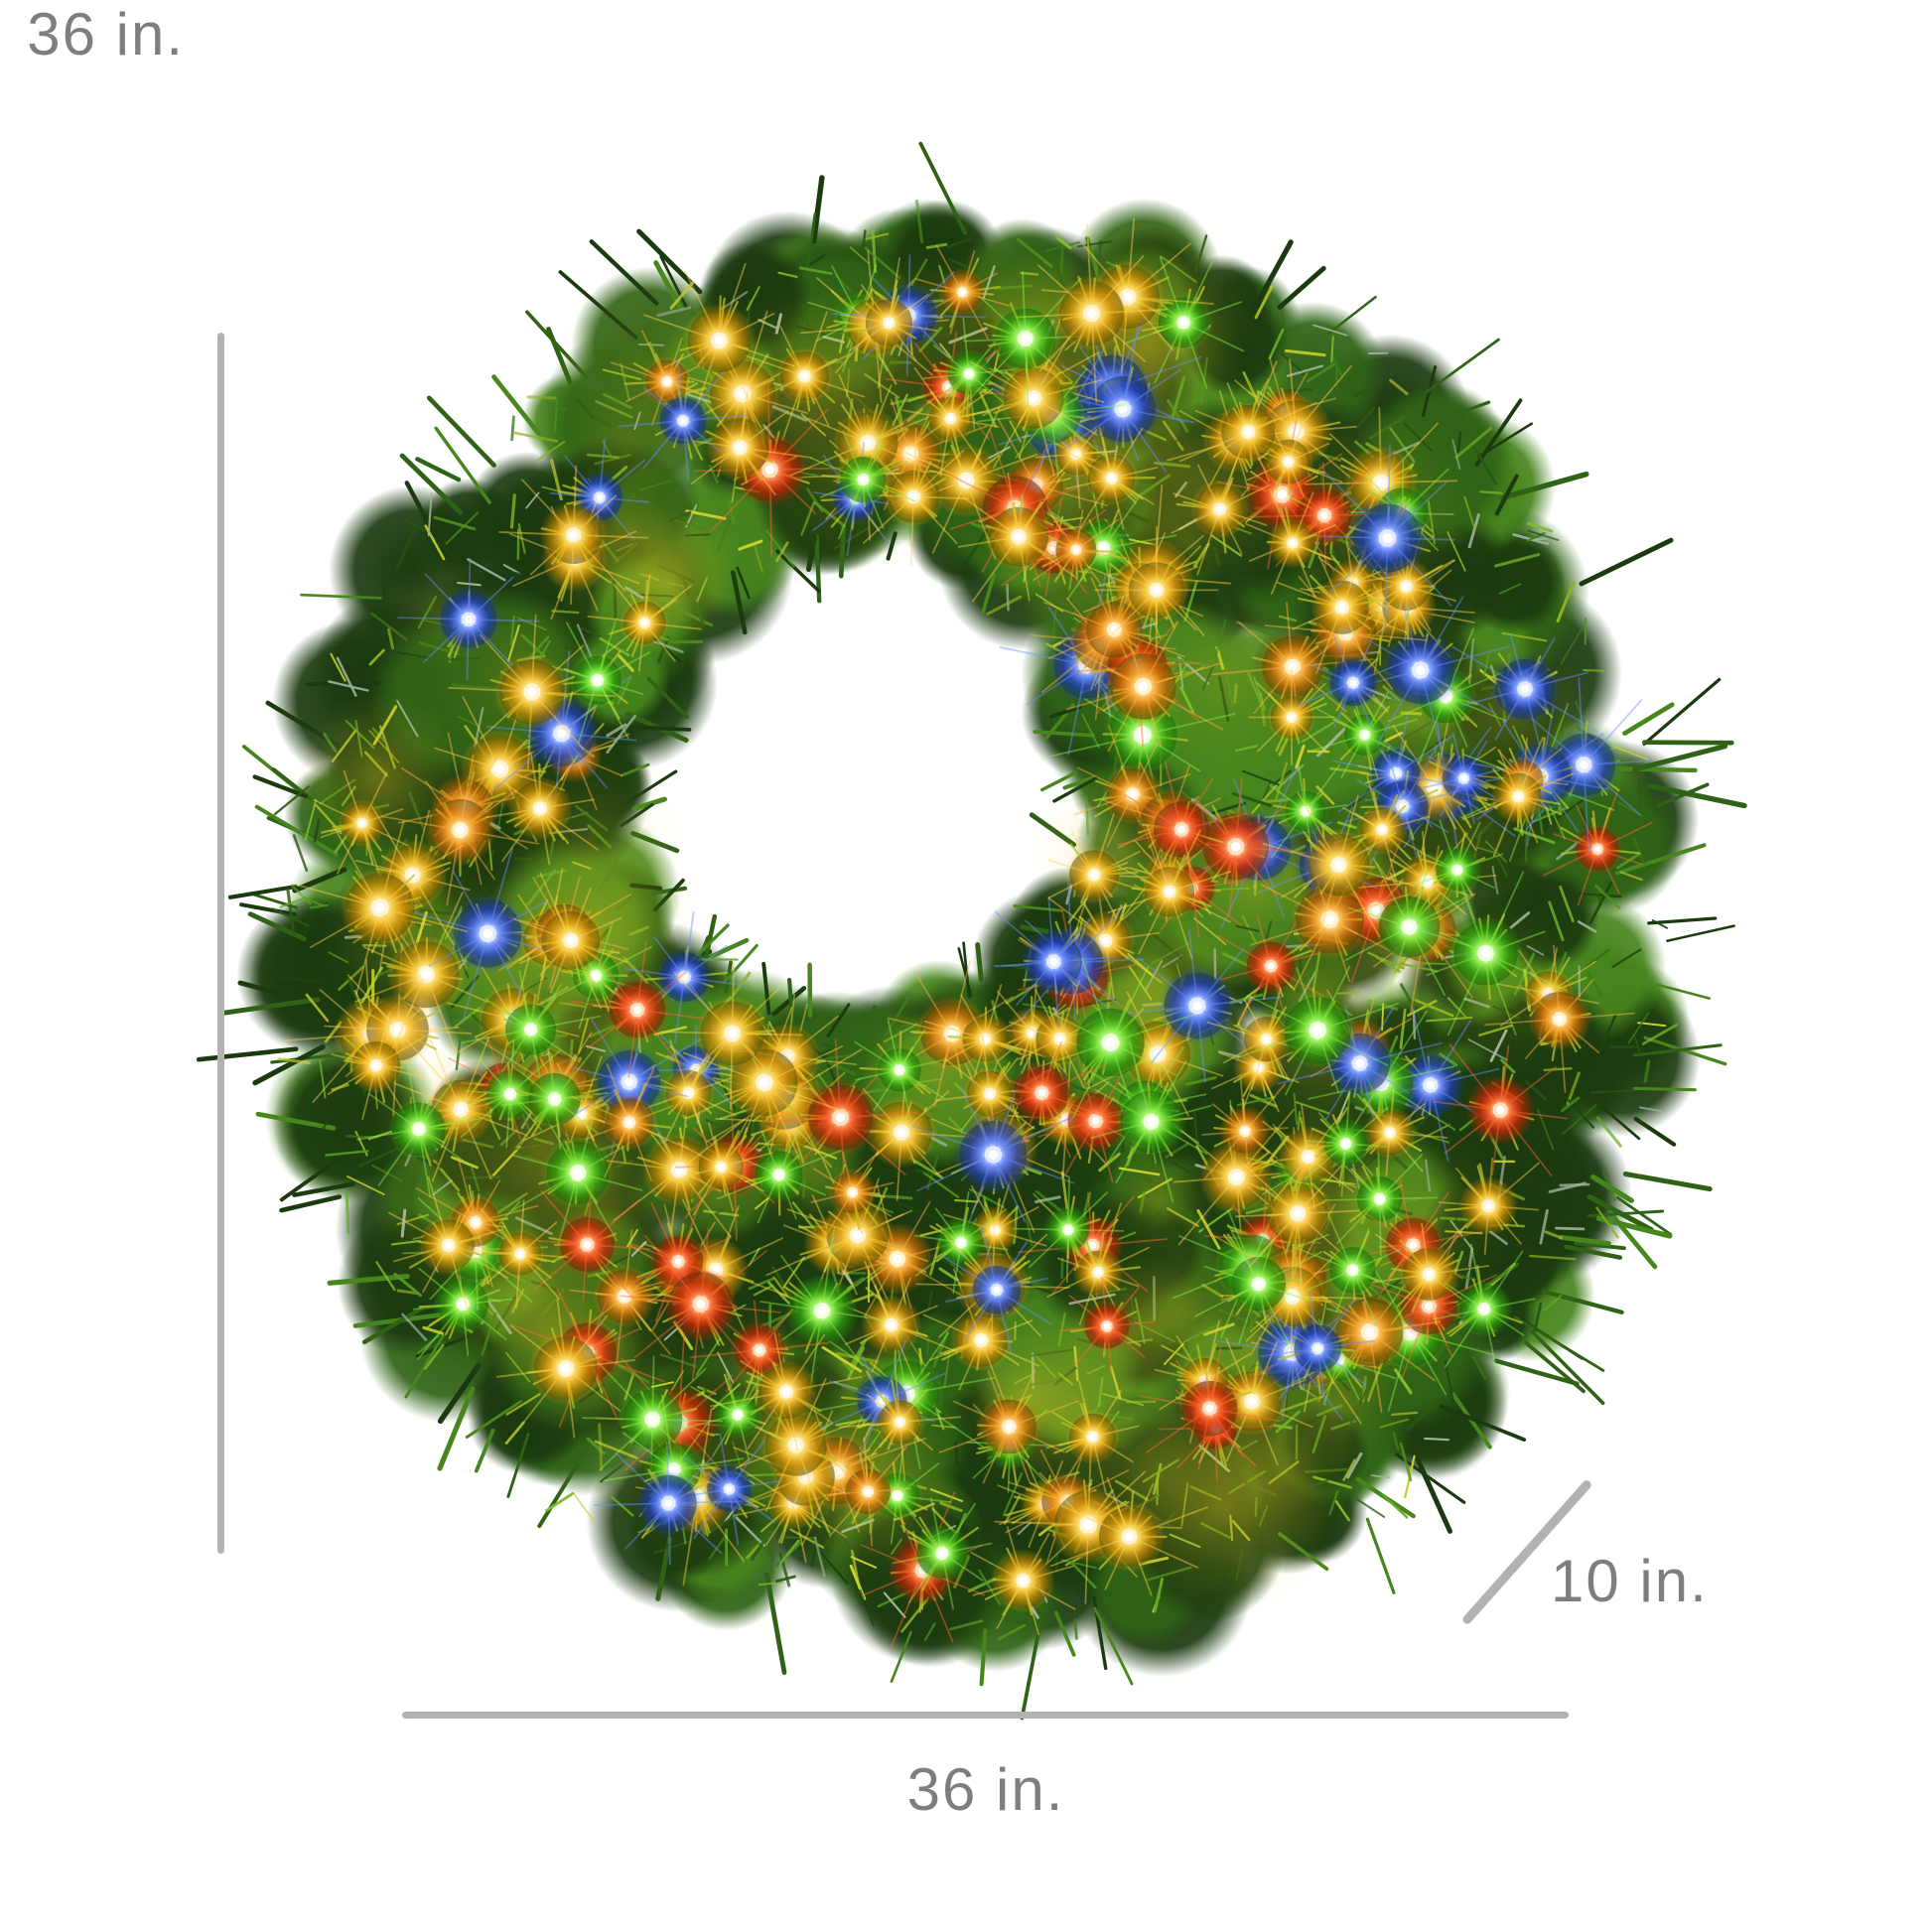 The image size is (1932, 1932). Describe the element at coordinates (986, 1790) in the screenshot. I see `width-dimension-label: 36 in.` at that location.